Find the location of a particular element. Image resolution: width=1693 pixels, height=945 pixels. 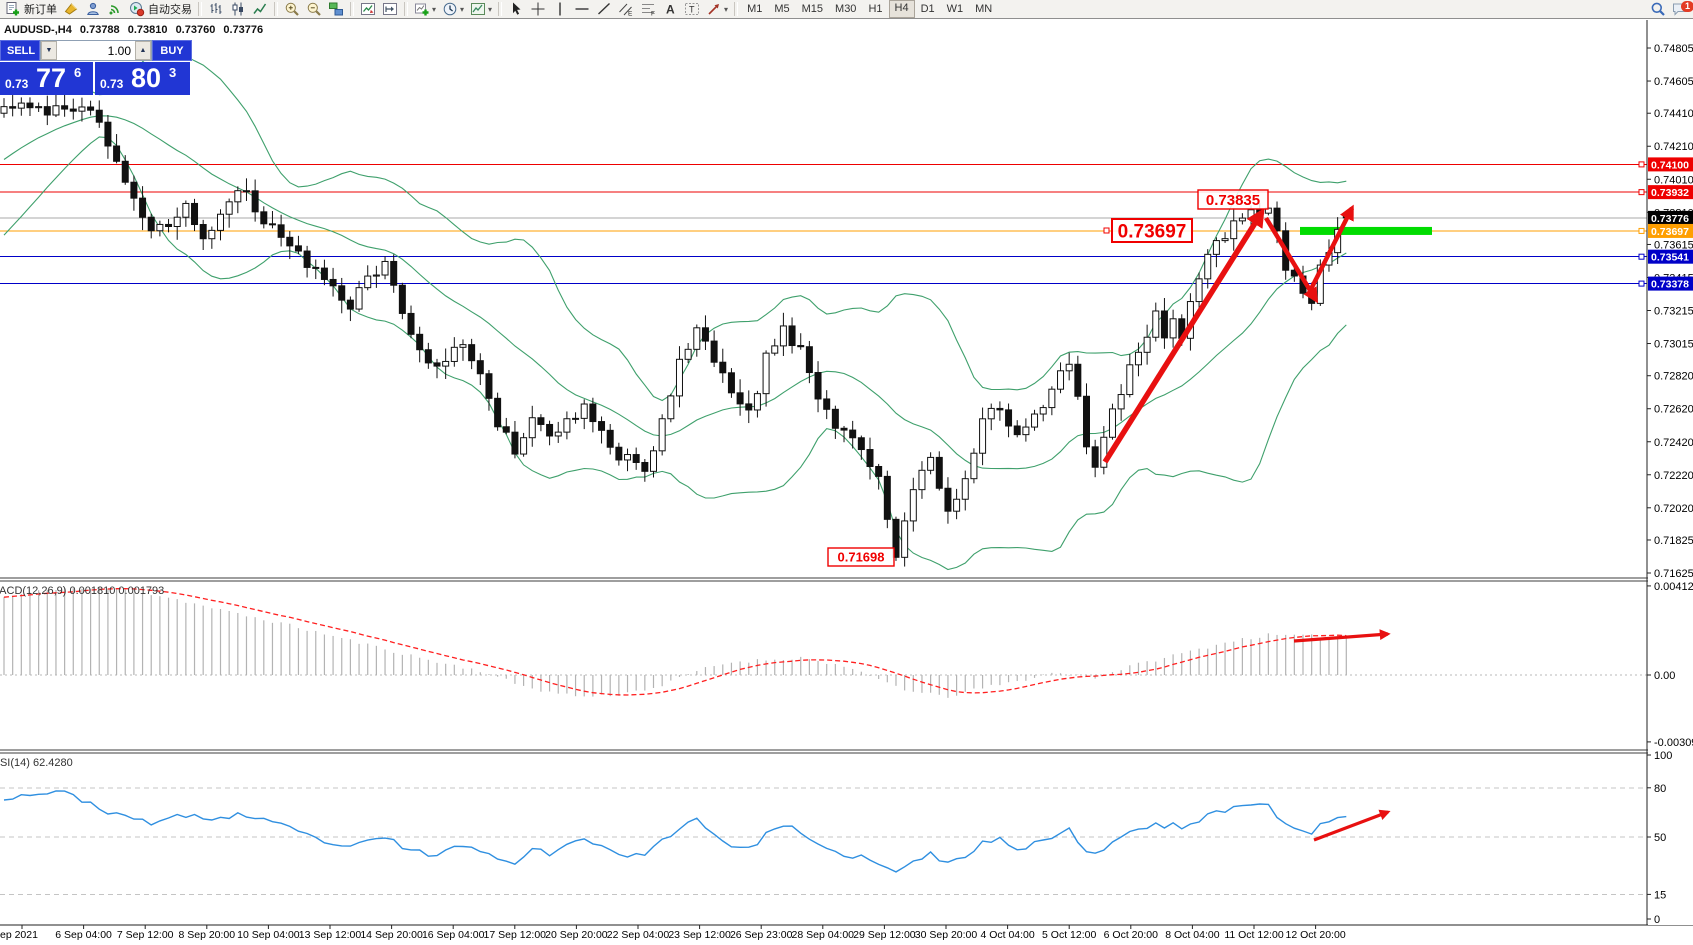

channel-icon: E is located at coordinates (626, 9).